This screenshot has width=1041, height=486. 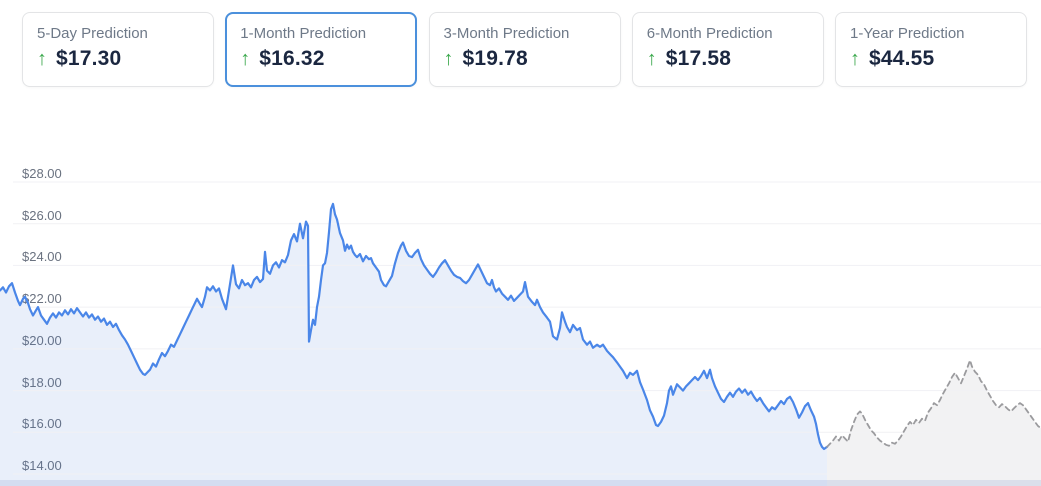 I want to click on prediction-card-value-row: ↑ $16.32, so click(x=321, y=59).